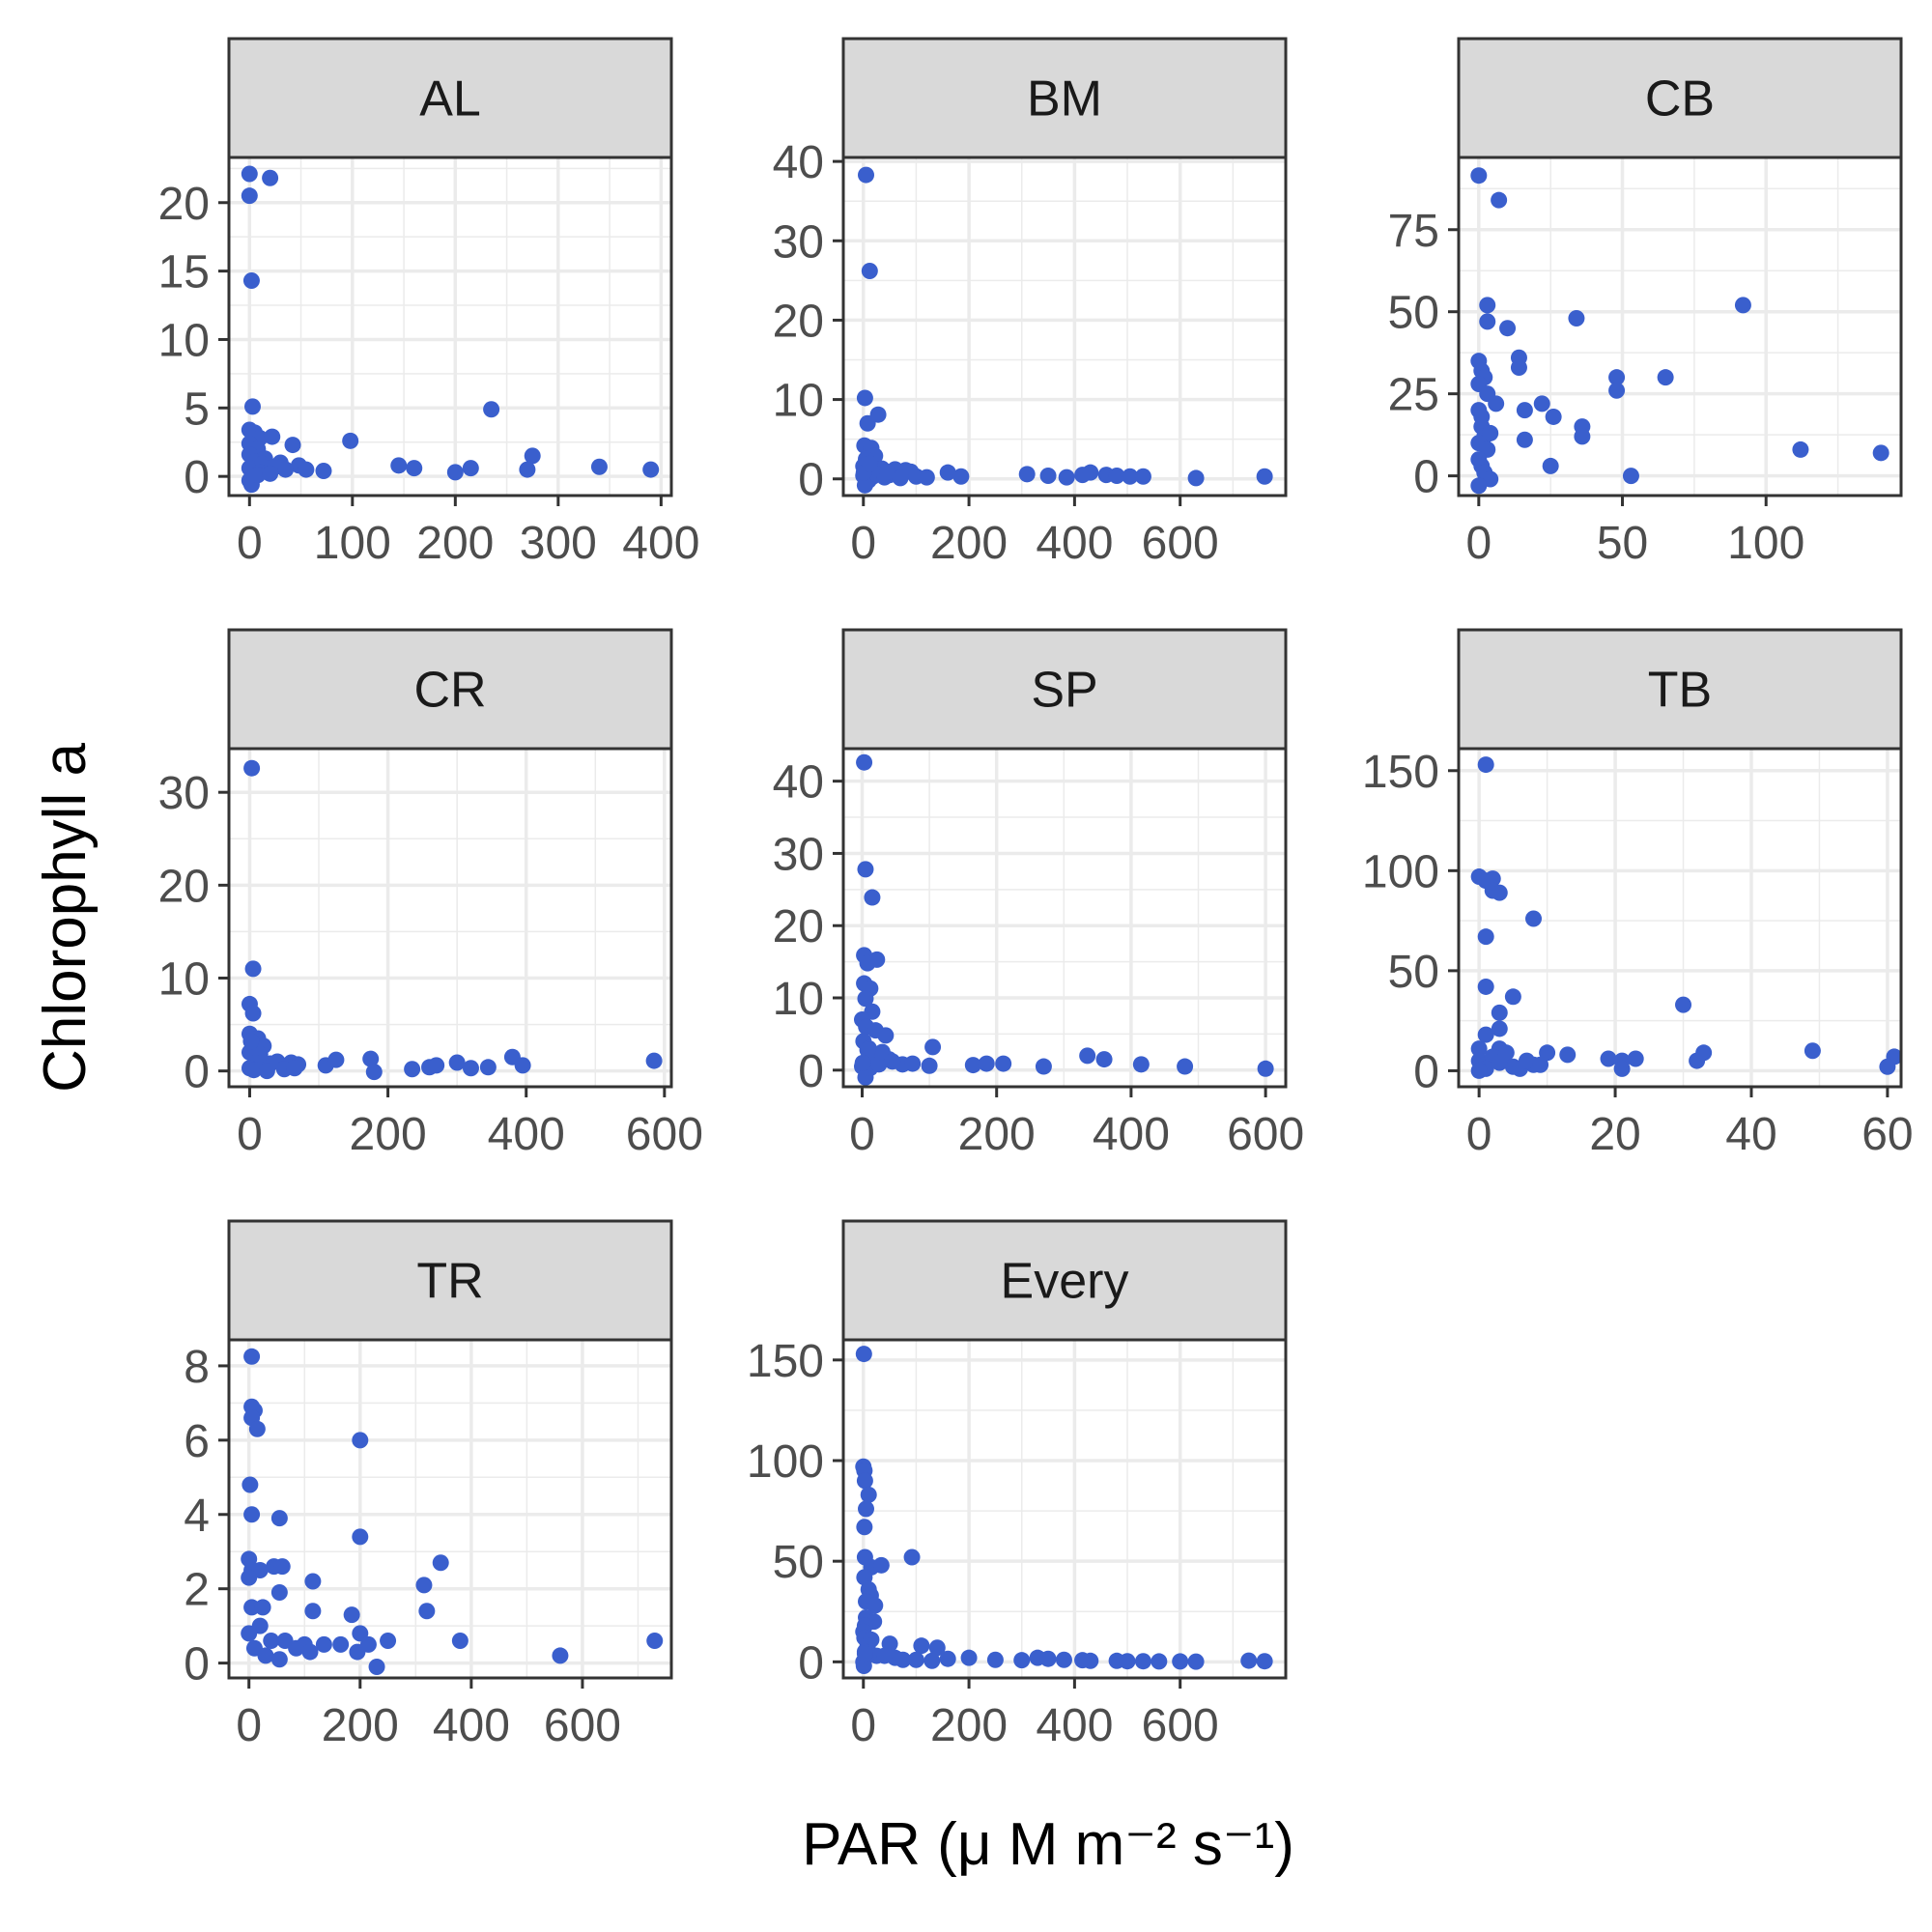 The height and width of the screenshot is (1932, 1932). What do you see at coordinates (184, 793) in the screenshot?
I see `y-tick-label: 30` at bounding box center [184, 793].